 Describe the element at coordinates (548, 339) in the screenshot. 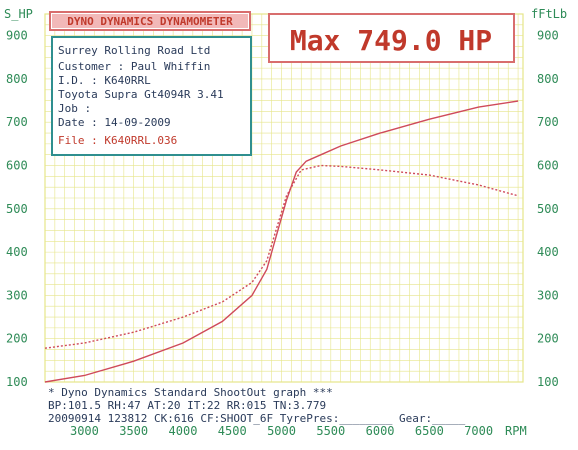

I see `y-tick-label-right: 200` at that location.